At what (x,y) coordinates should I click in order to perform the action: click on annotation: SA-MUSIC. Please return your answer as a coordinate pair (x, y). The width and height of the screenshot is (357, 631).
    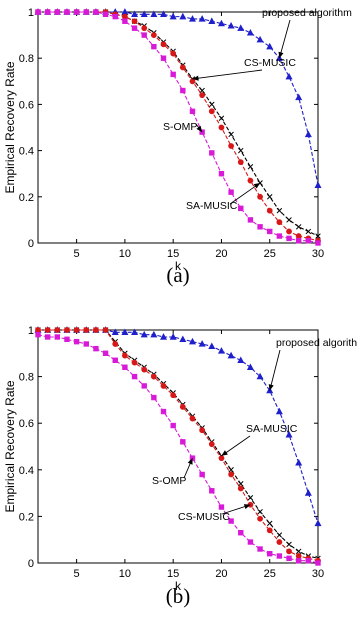
    Looking at the image, I should click on (223, 197).